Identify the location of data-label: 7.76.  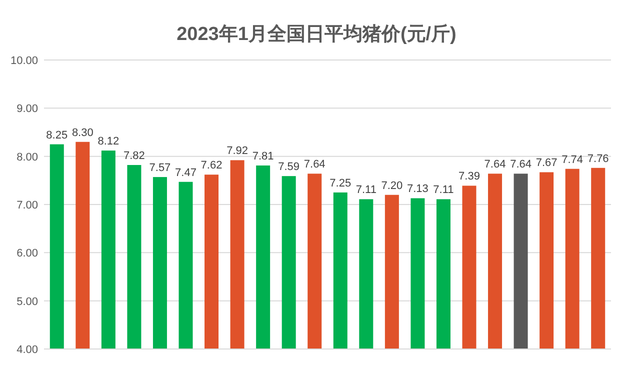
(598, 158).